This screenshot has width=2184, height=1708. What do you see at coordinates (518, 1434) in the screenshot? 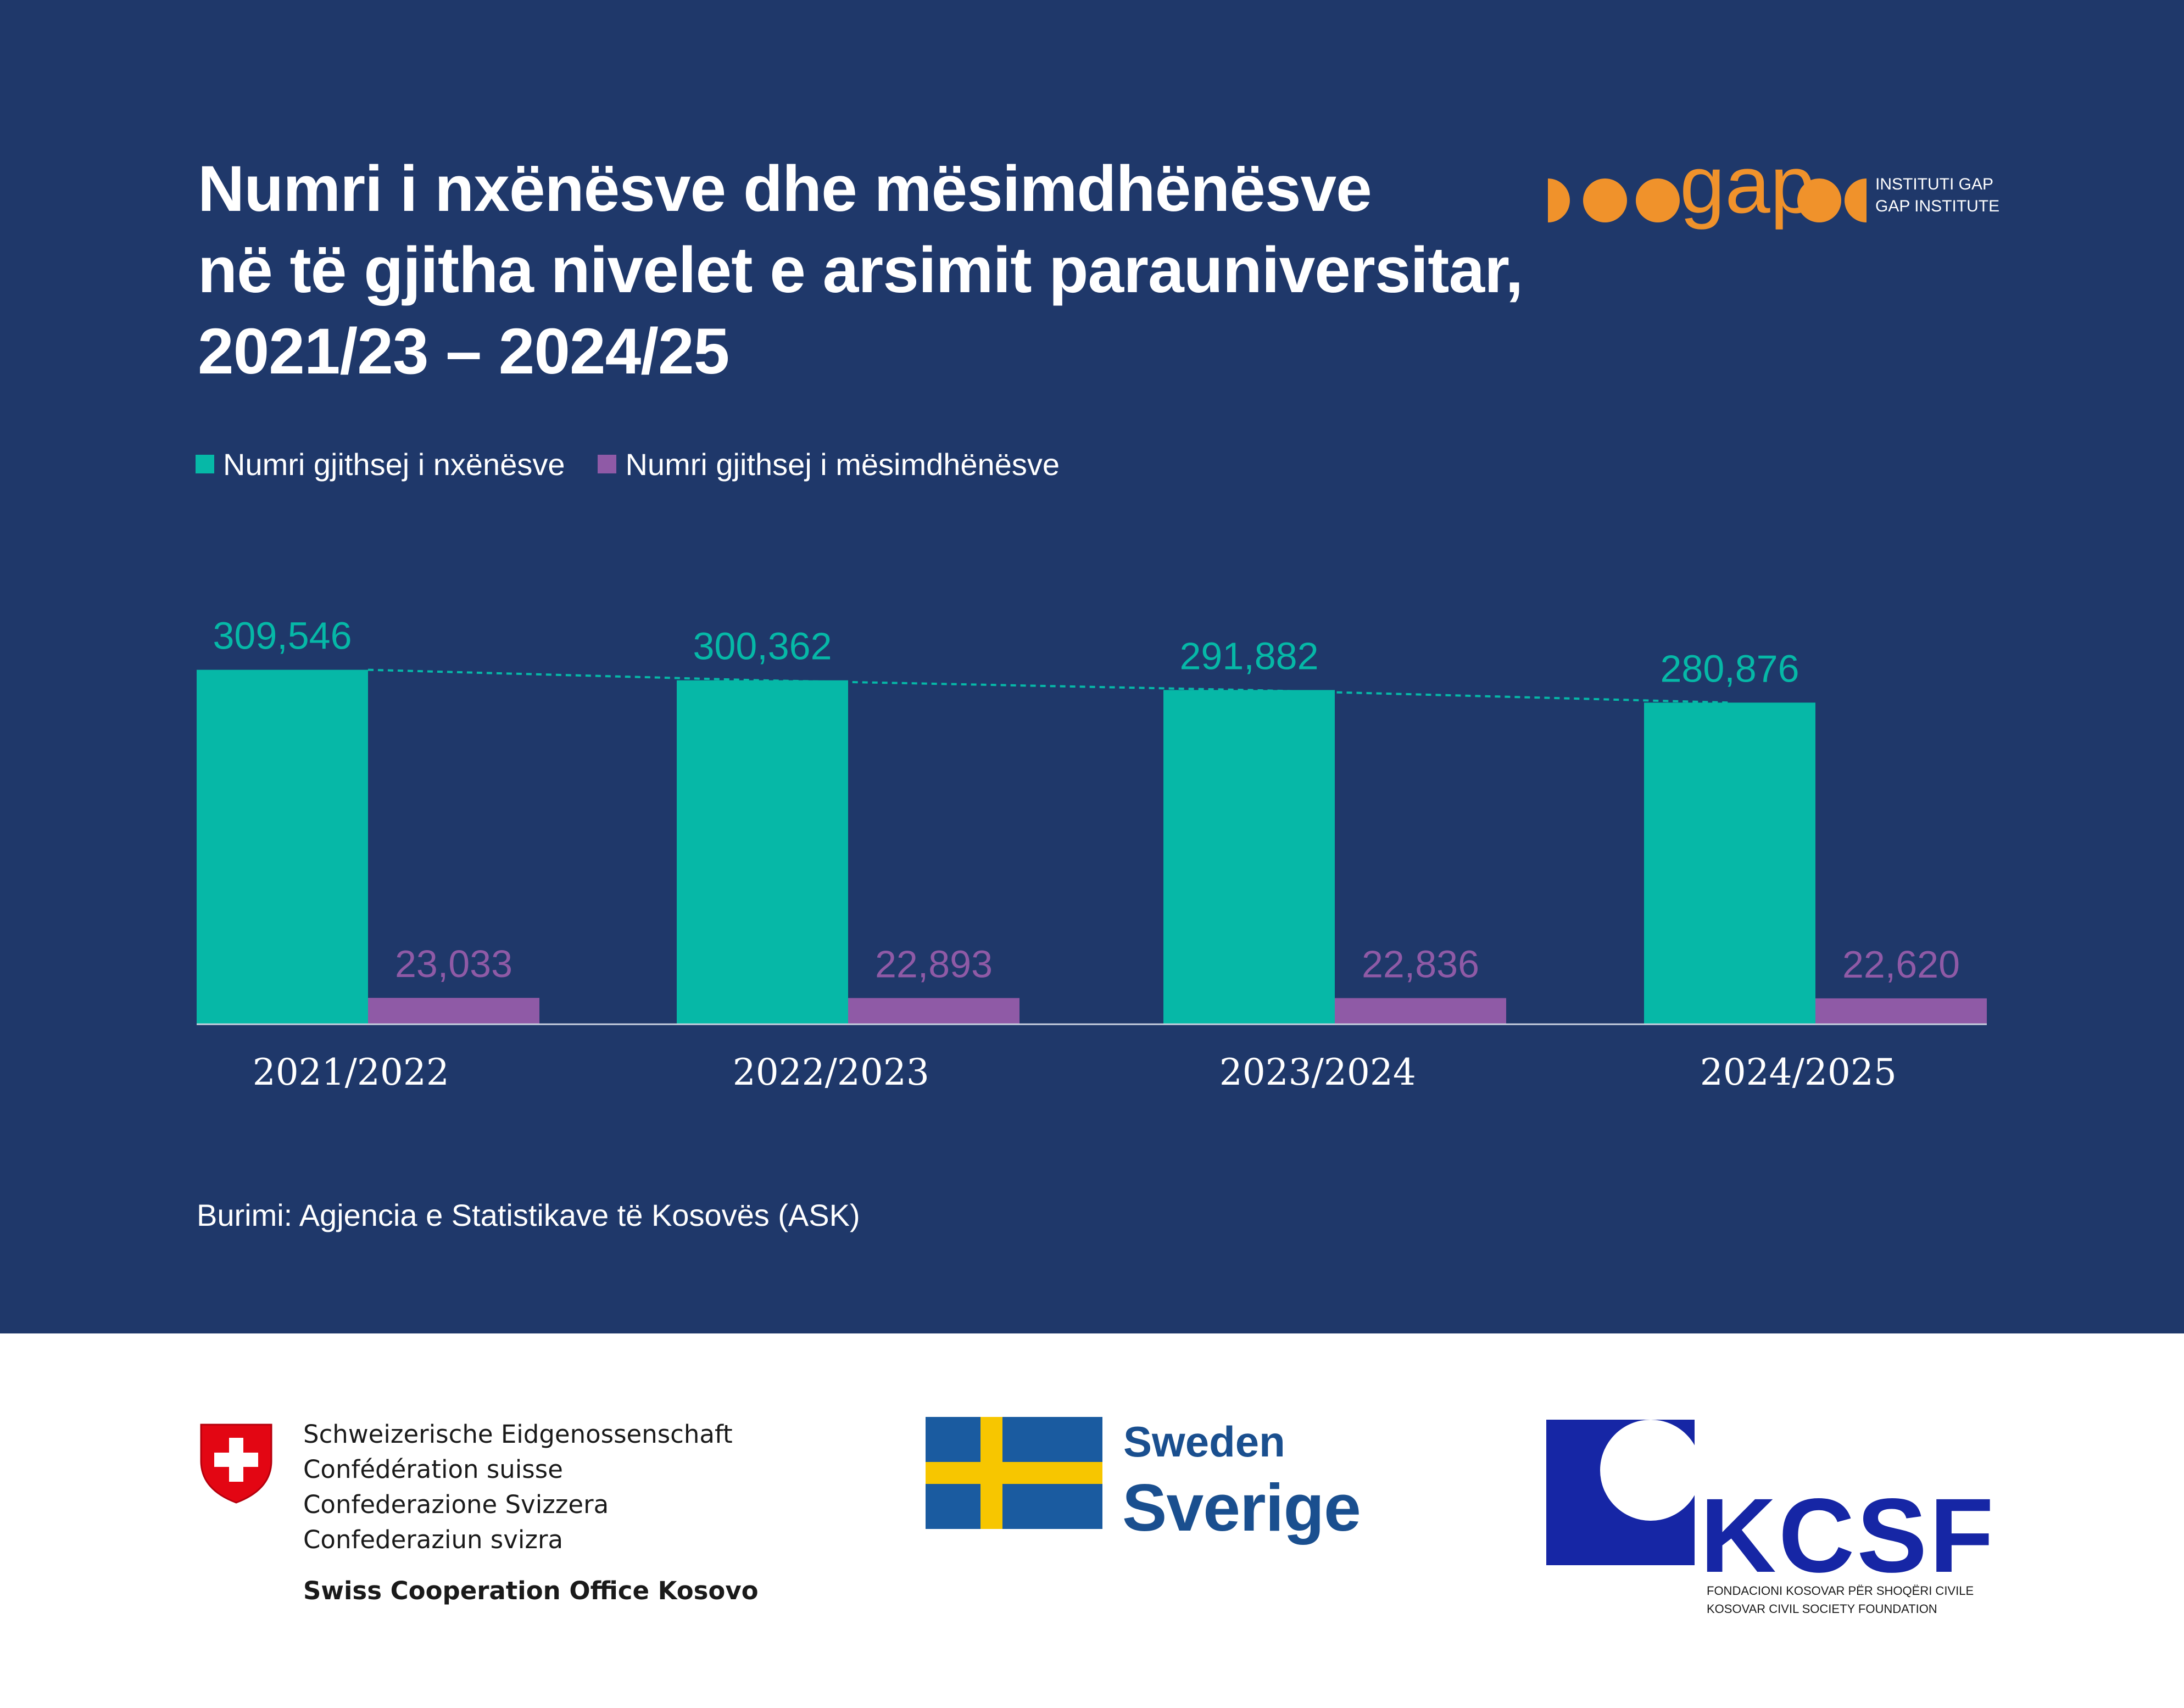
I see `swiss-line-1: Schweizerische Eidgenossenschaft` at bounding box center [518, 1434].